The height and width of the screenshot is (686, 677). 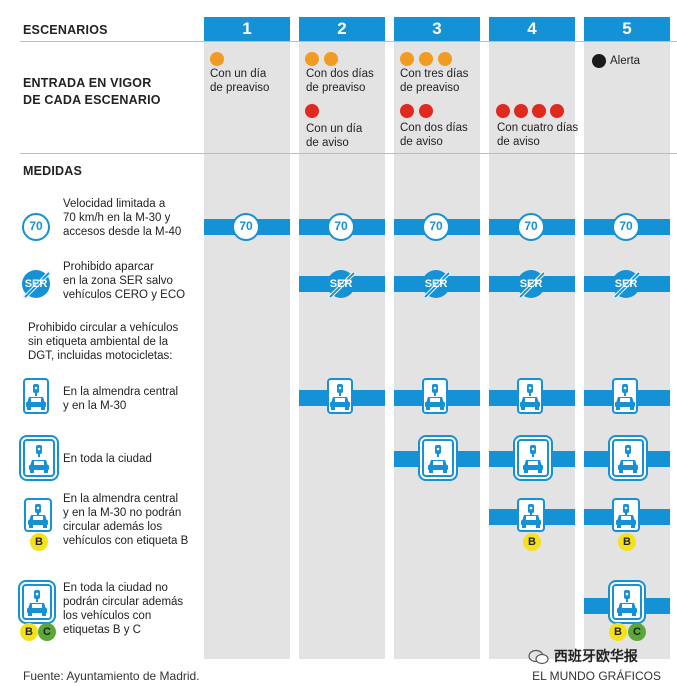 What do you see at coordinates (518, 142) in the screenshot?
I see `text-line: de aviso` at bounding box center [518, 142].